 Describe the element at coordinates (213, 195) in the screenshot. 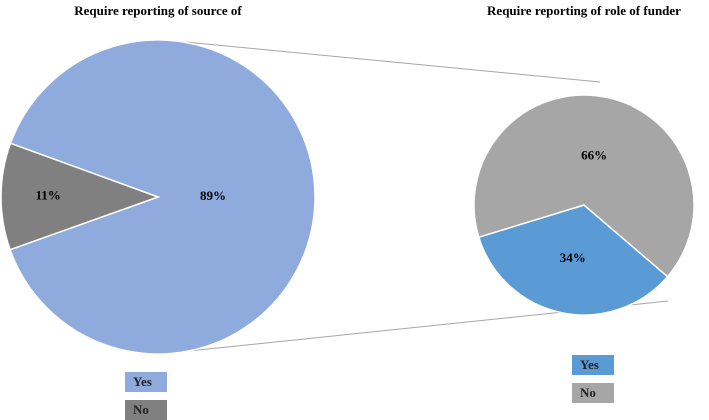

I see `data-label: 89%` at that location.